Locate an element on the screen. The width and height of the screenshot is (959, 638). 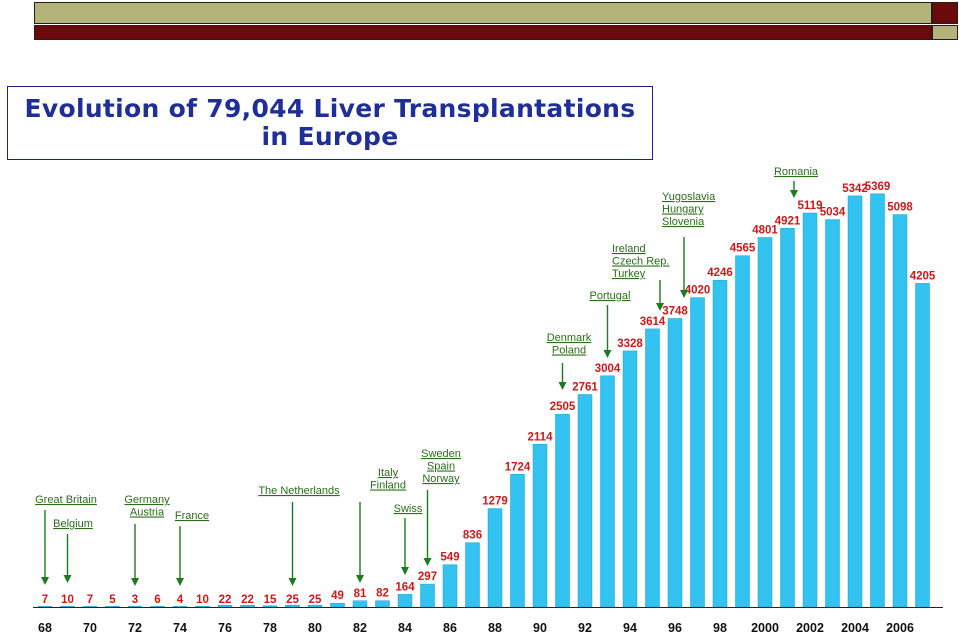
decorative-header-band is located at coordinates (496, 21).